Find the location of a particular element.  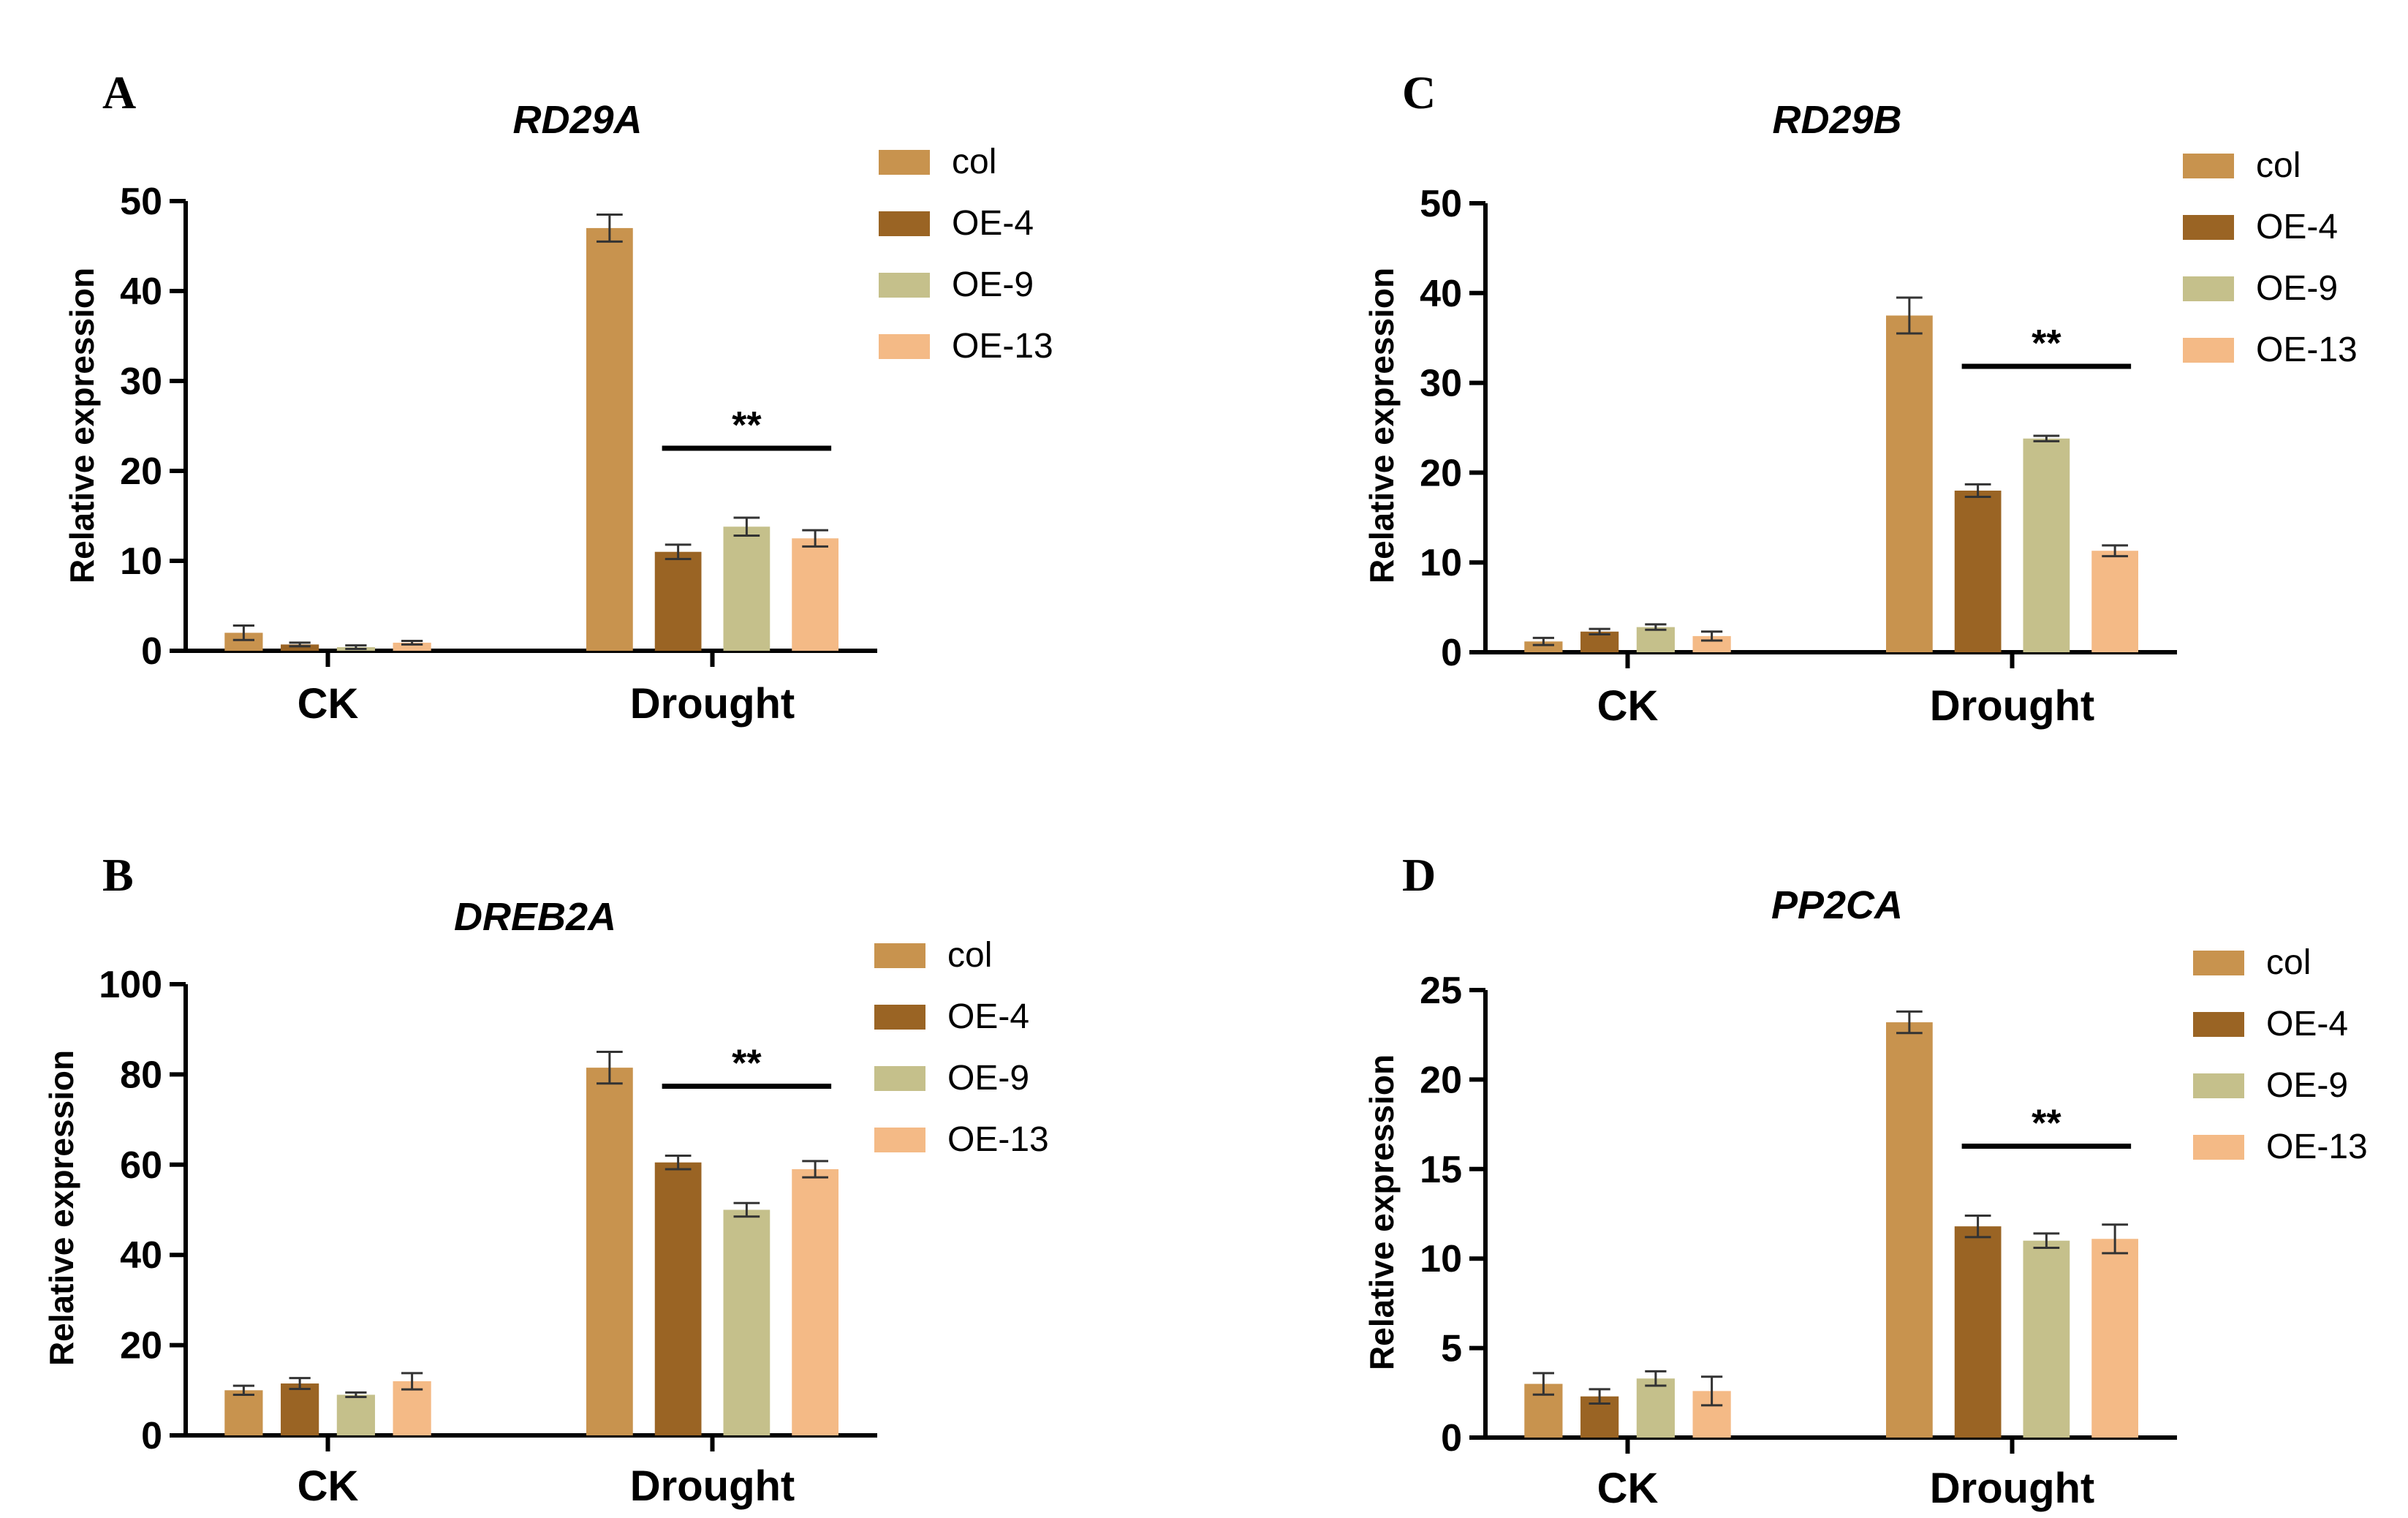

y-tick-label: 15 is located at coordinates (1441, 1170).